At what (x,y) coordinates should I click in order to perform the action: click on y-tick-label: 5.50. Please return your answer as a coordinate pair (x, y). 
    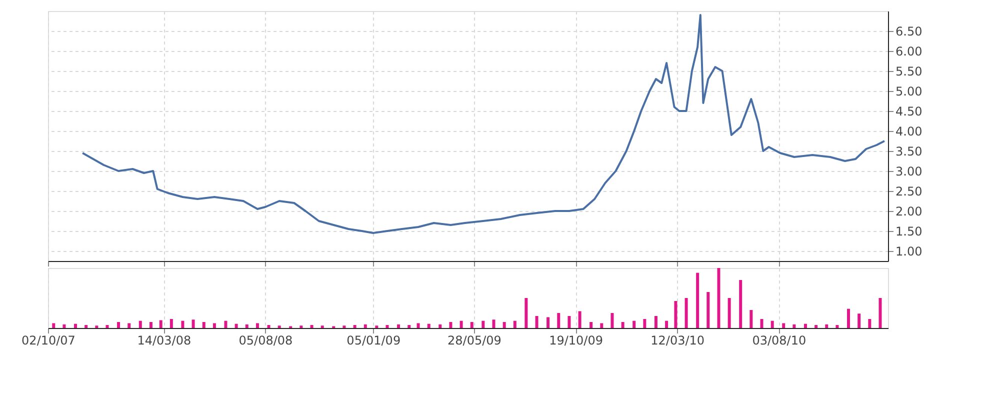
    Looking at the image, I should click on (909, 71).